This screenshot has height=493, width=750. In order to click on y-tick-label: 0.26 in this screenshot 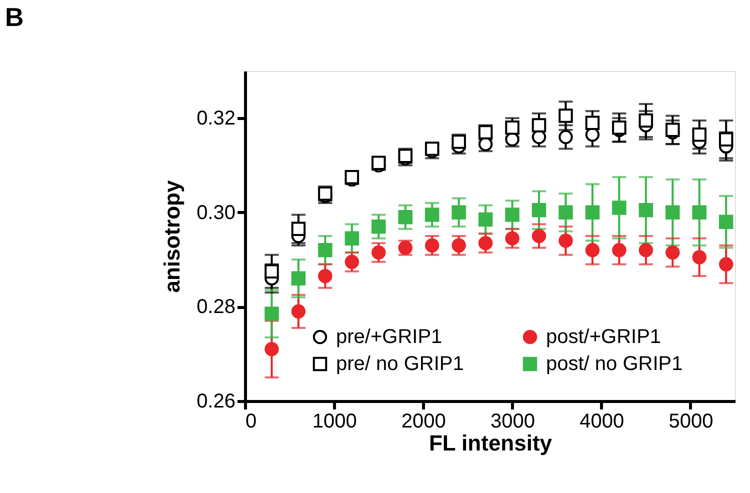, I will do `click(216, 401)`.